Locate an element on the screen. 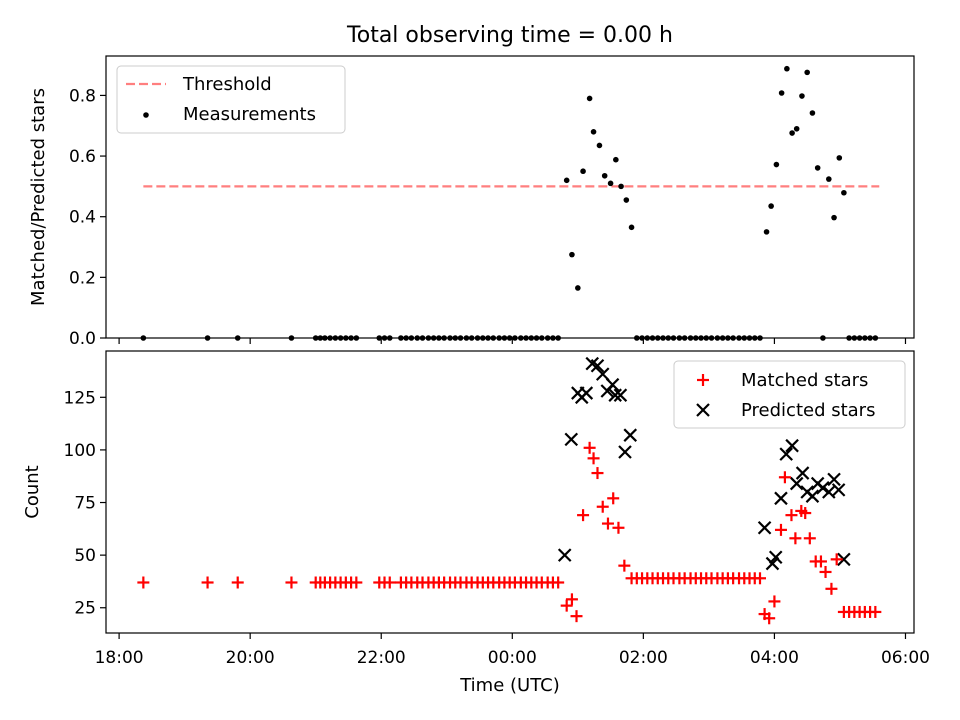 This screenshot has width=960, height=720. y-tick-label: 125 is located at coordinates (80, 398).